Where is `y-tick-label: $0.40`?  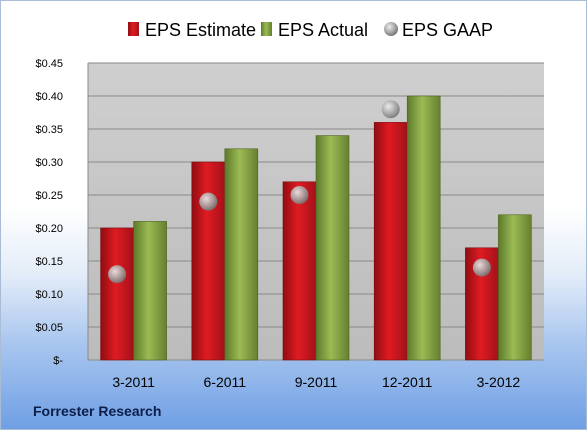
y-tick-label: $0.40 is located at coordinates (49, 97).